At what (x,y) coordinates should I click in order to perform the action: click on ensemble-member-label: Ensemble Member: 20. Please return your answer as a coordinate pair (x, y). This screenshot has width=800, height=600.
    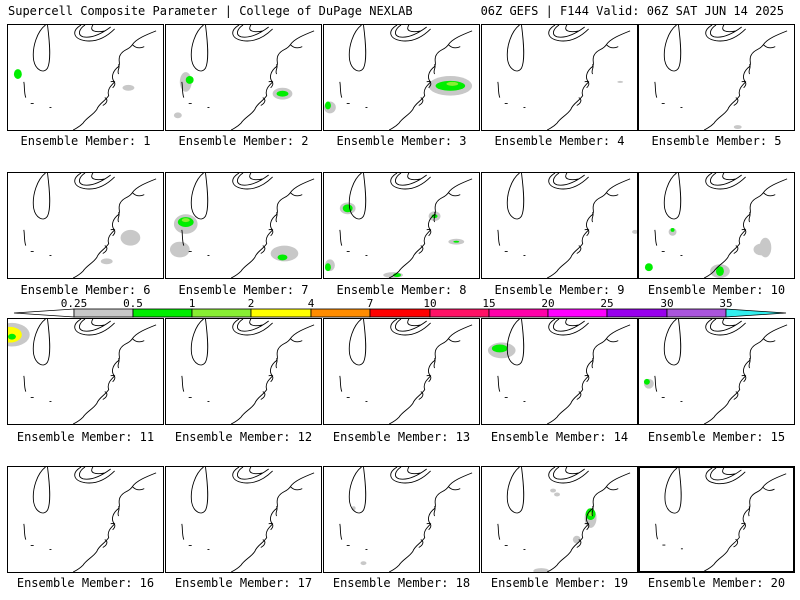
    Looking at the image, I should click on (716, 583).